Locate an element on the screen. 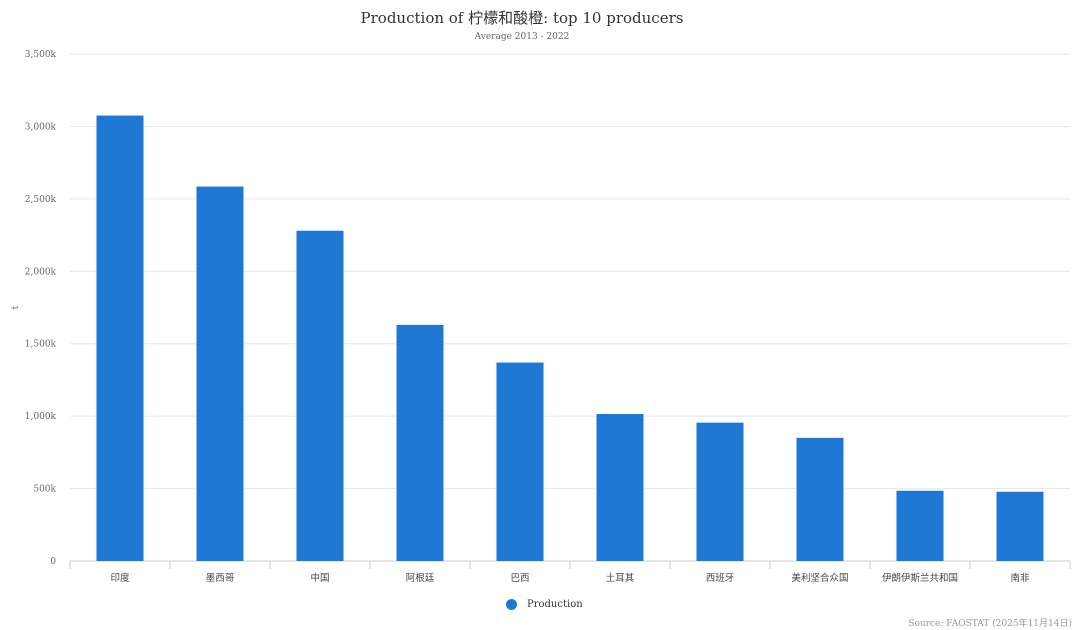 The height and width of the screenshot is (630, 1080). x-tick-label: 美利坚合众国 is located at coordinates (819, 578).